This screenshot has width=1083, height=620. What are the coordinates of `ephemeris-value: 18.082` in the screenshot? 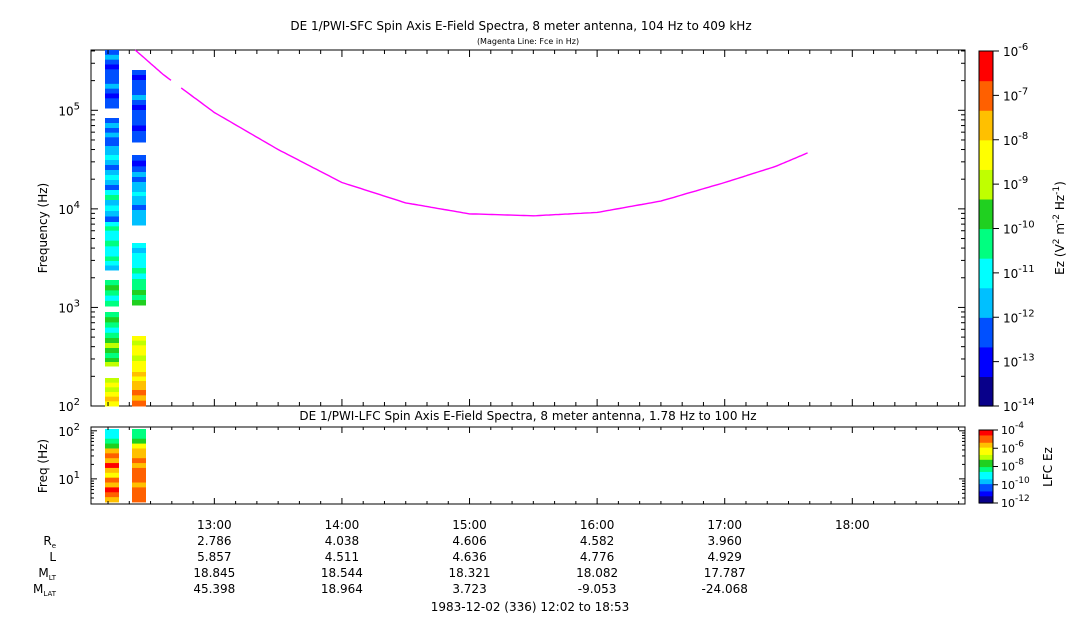 It's located at (597, 573).